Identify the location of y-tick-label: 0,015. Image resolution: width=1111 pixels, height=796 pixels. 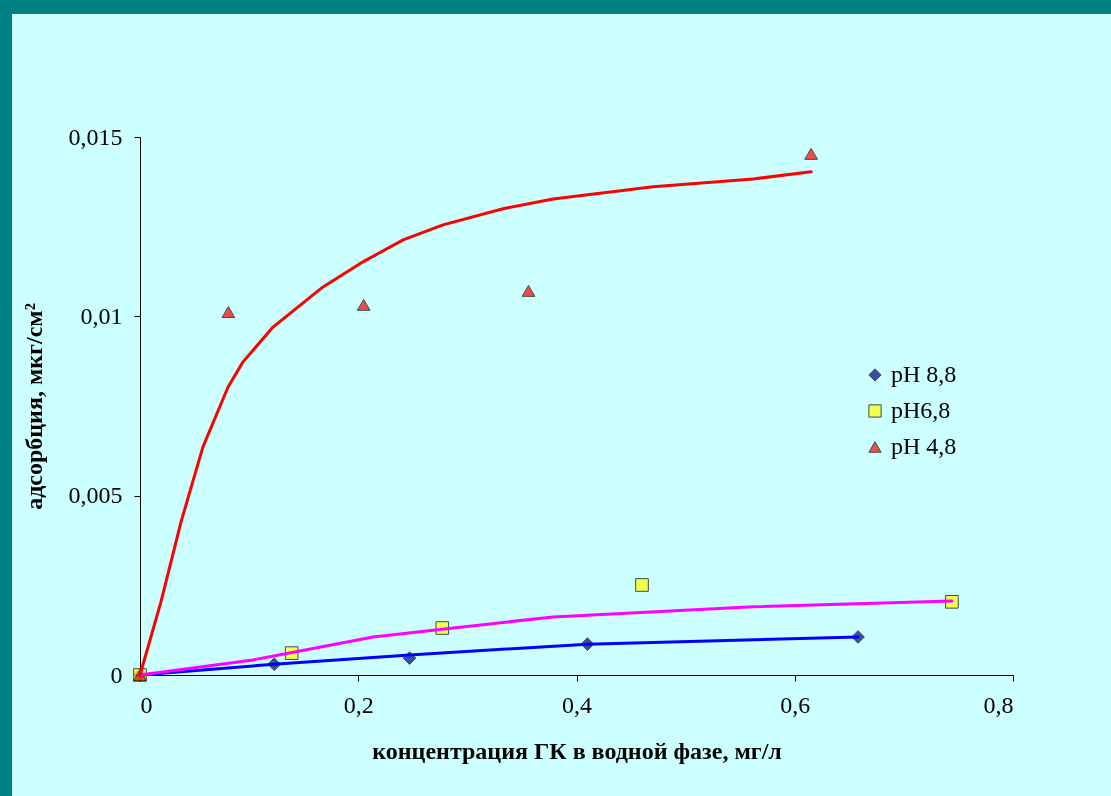
(95, 136).